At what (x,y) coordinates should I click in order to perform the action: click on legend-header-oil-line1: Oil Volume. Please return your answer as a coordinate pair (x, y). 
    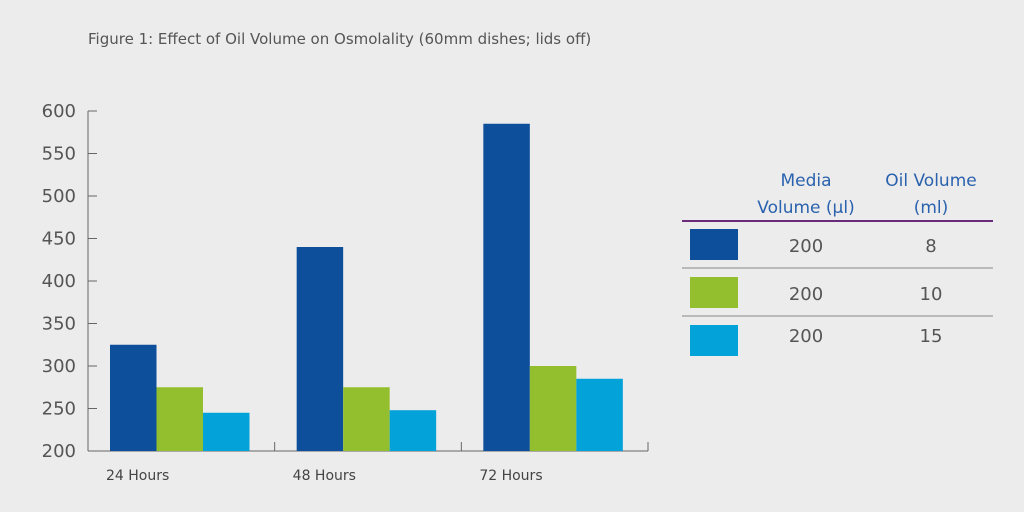
    Looking at the image, I should click on (930, 181).